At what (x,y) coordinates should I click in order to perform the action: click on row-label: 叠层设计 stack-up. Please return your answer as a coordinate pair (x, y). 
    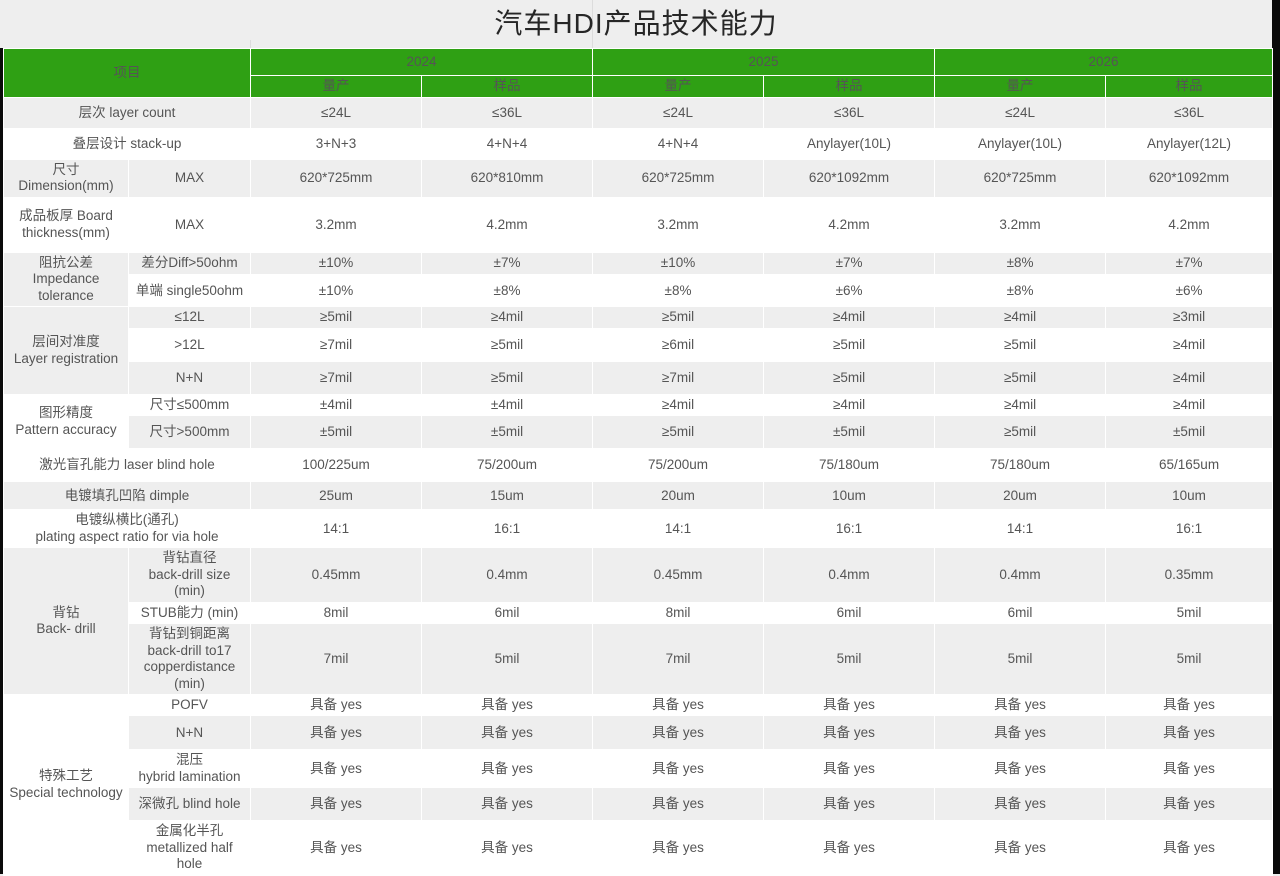
    Looking at the image, I should click on (127, 144).